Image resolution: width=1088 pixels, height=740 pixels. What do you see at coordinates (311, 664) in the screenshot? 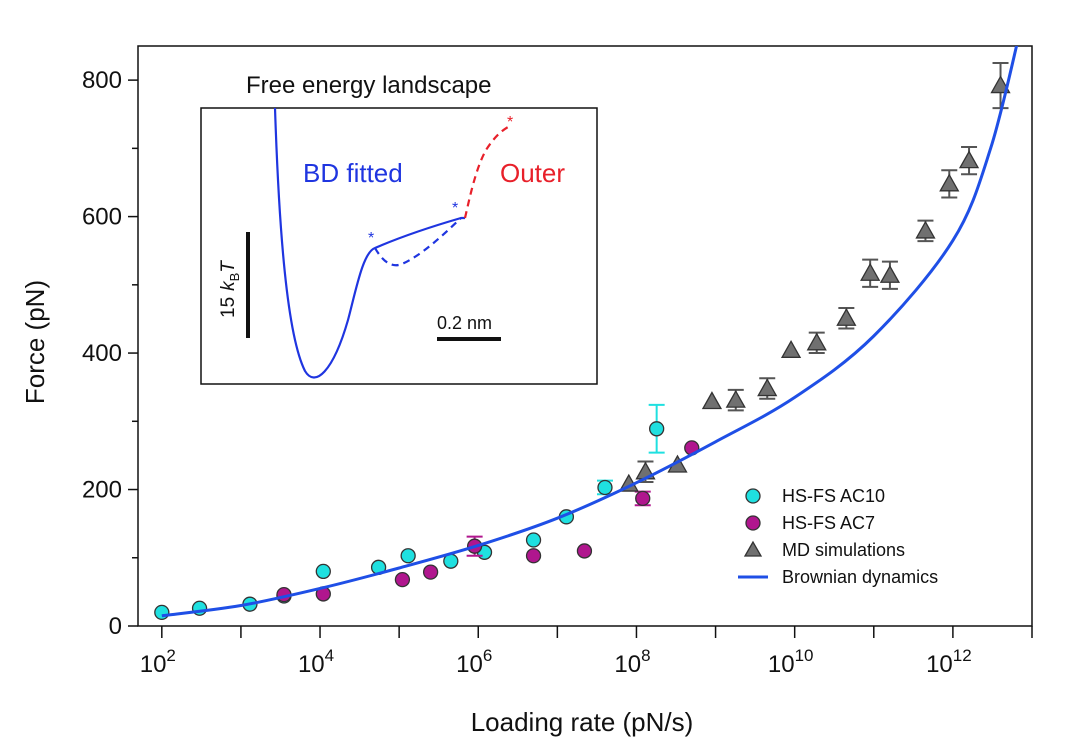
I see `x-tick-label-base-1: 10` at bounding box center [311, 664].